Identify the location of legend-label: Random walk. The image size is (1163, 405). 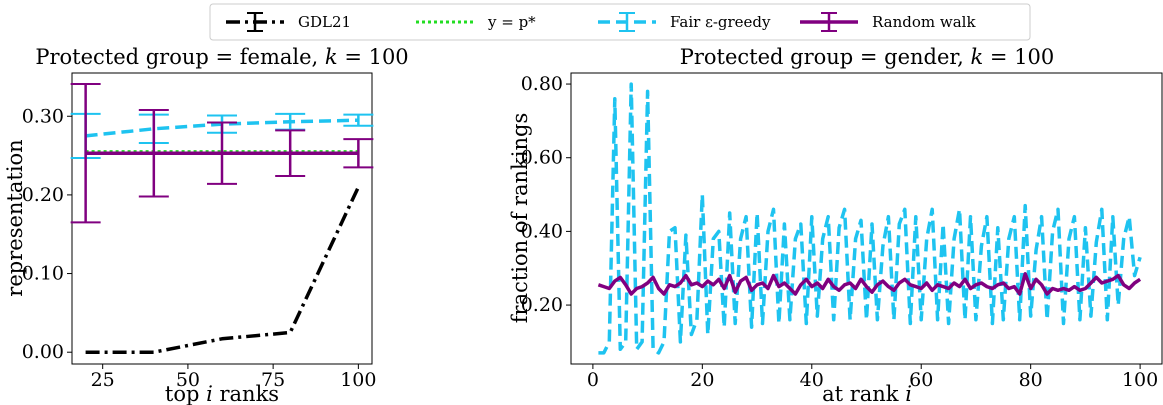
(924, 22).